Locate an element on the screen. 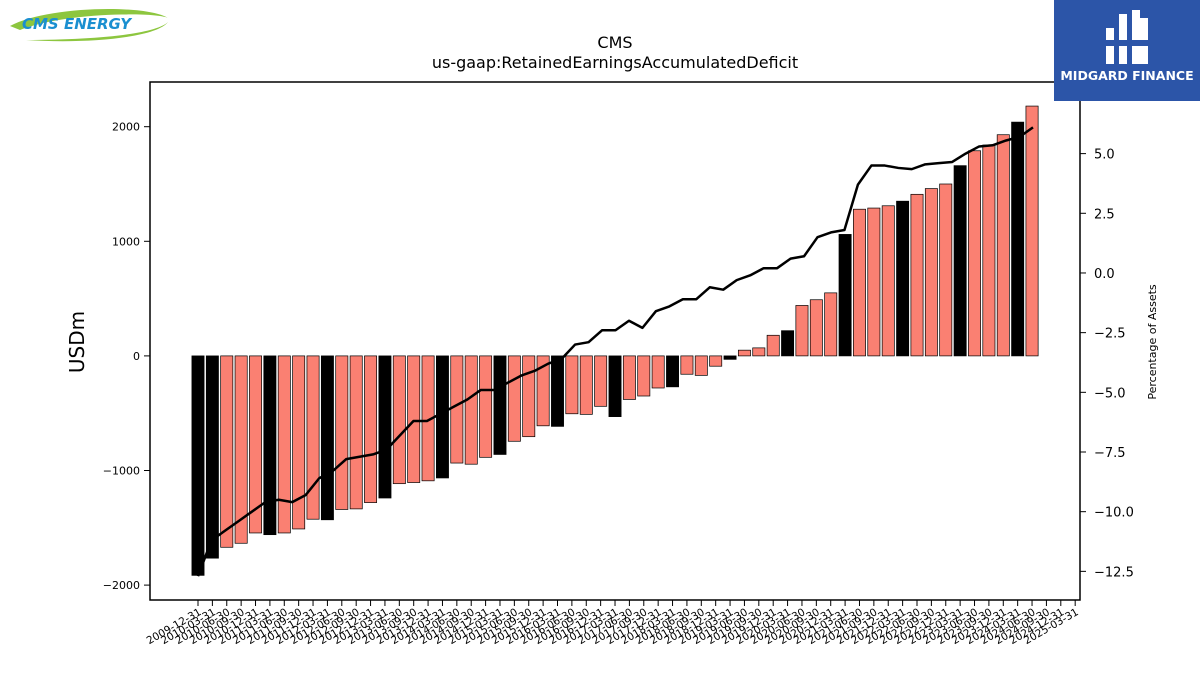 This screenshot has height=675, width=1200. y2-tick-label: 0.0 is located at coordinates (1104, 274).